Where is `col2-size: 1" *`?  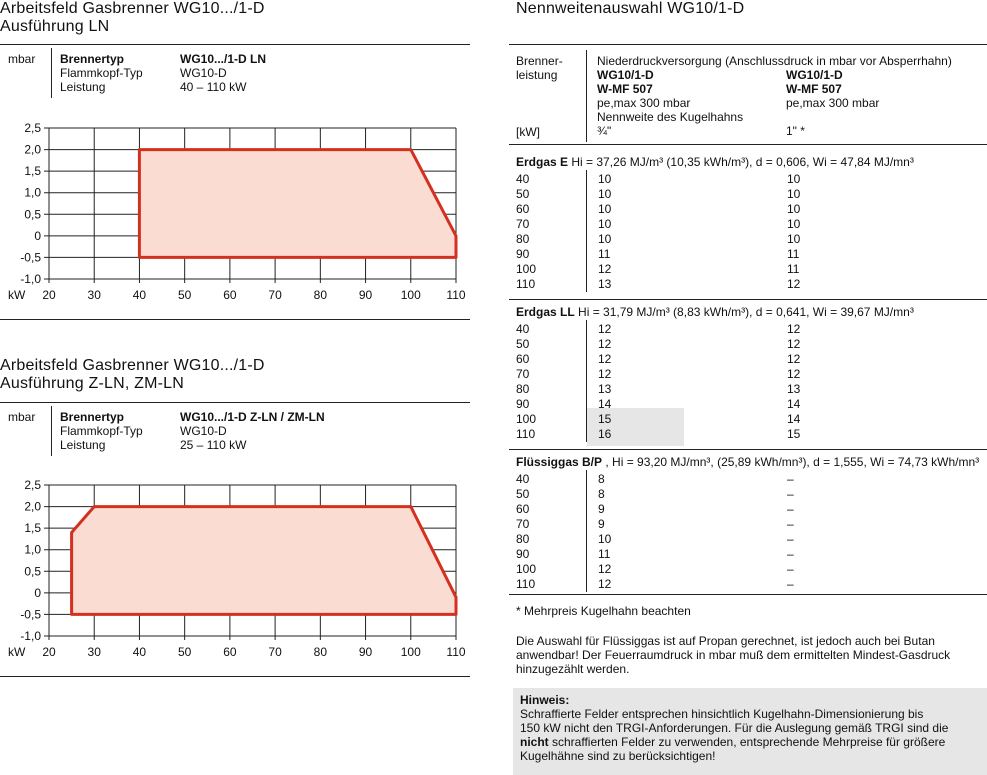 col2-size: 1" * is located at coordinates (795, 131).